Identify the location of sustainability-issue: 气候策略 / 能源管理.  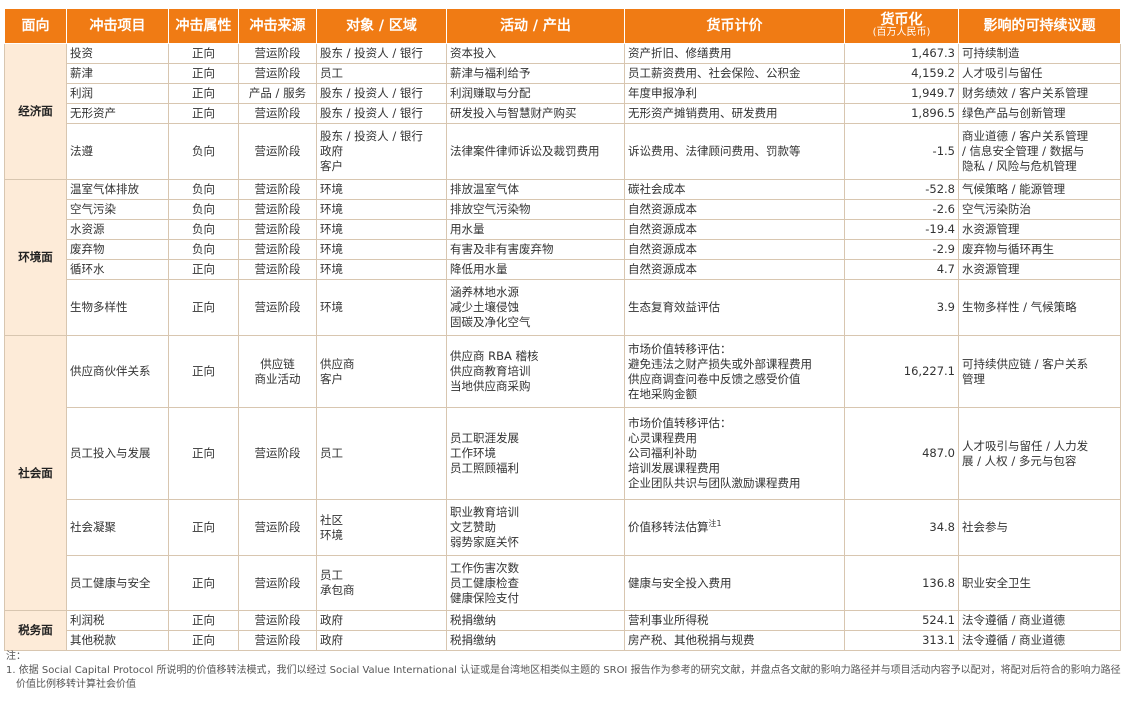
(1039, 189).